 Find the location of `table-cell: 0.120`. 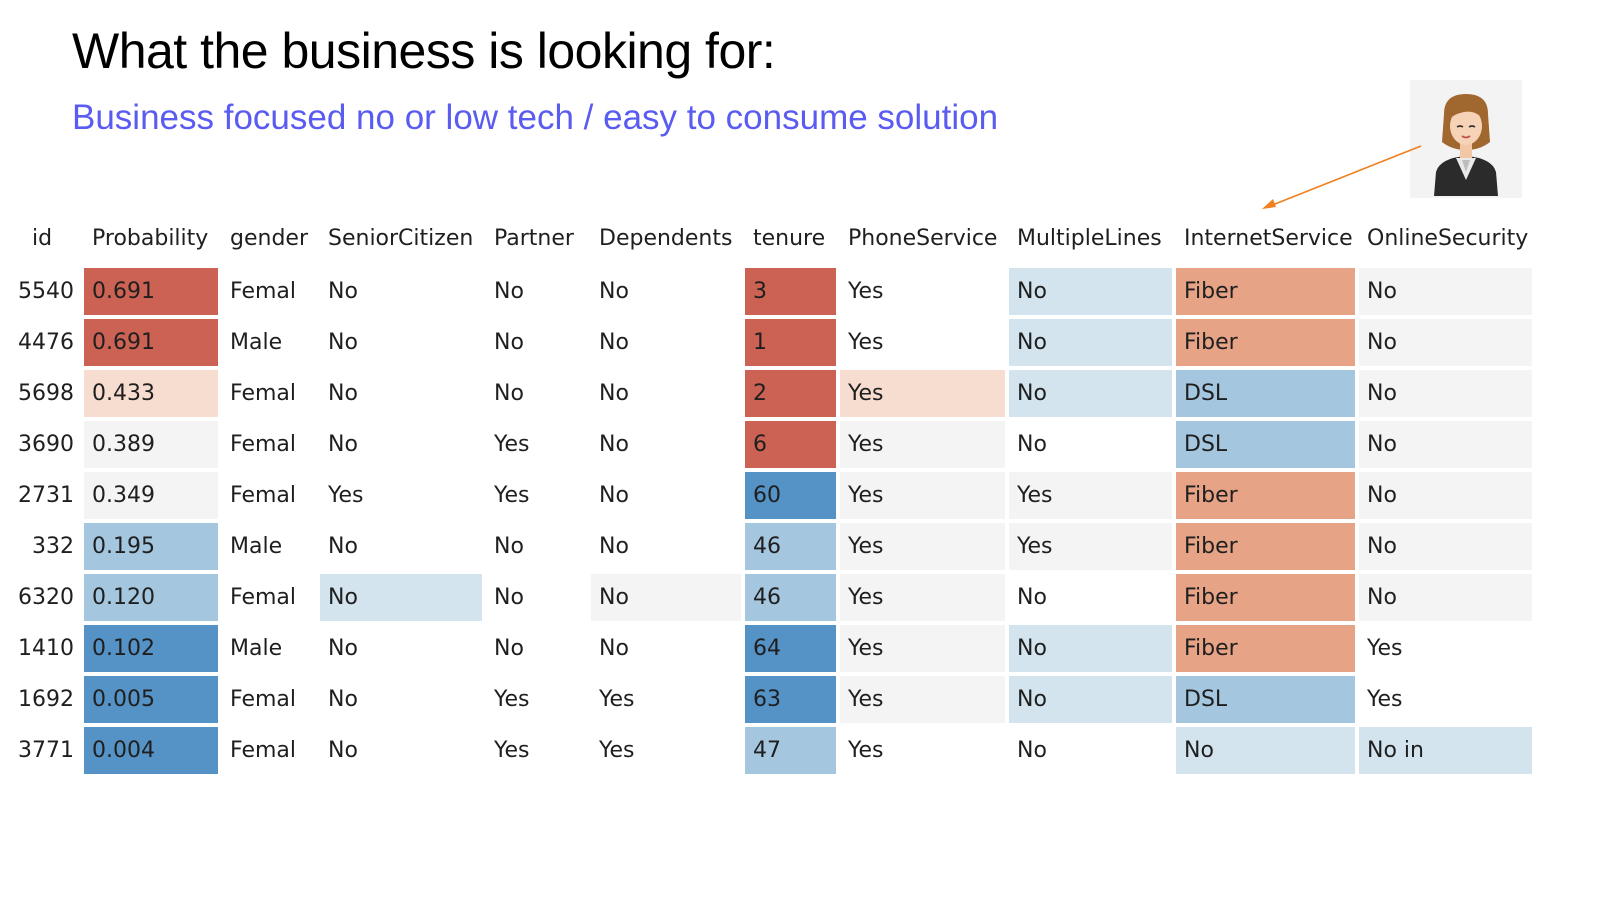

table-cell: 0.120 is located at coordinates (151, 597).